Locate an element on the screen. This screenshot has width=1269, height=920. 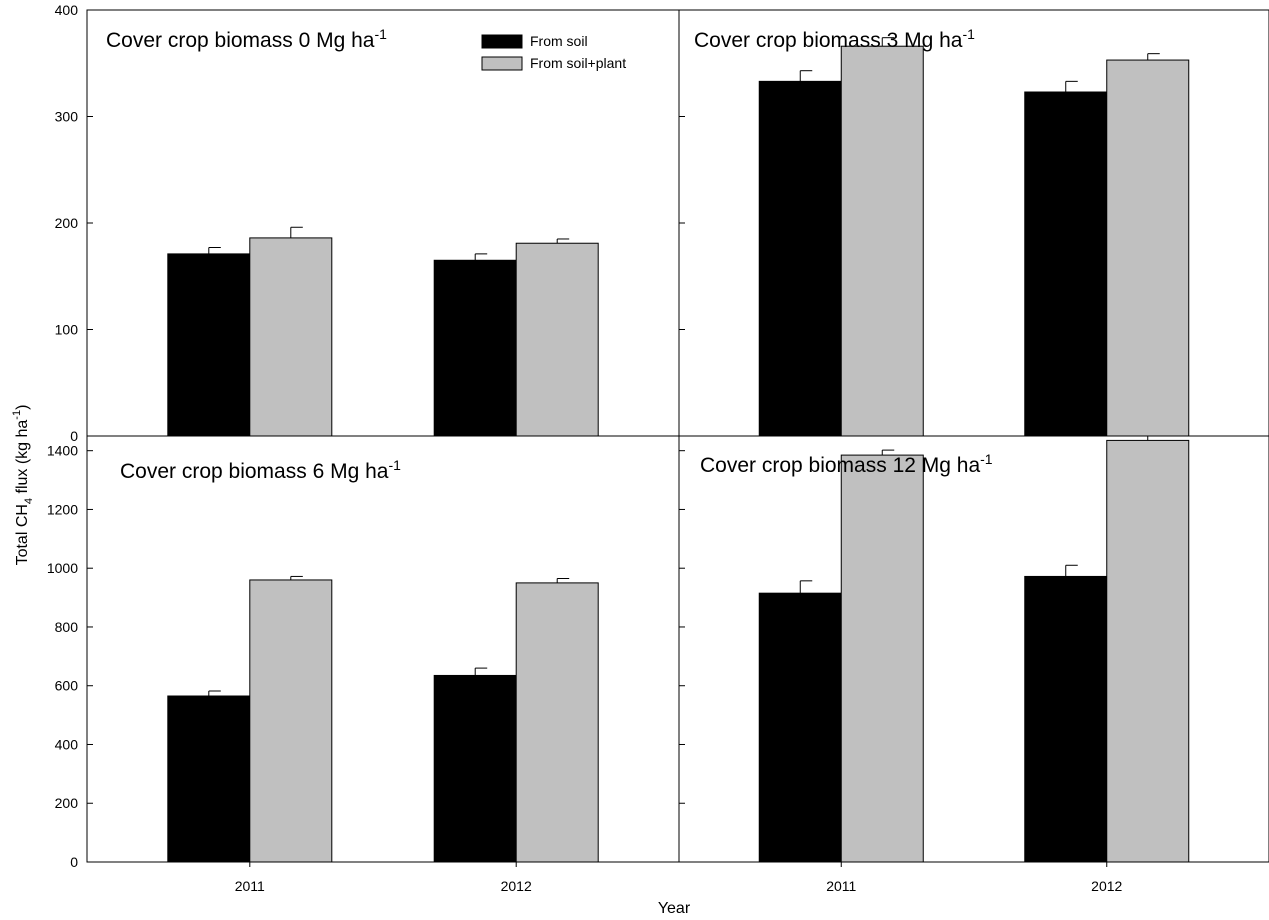
y-tick-label: 800 is located at coordinates (67, 627).